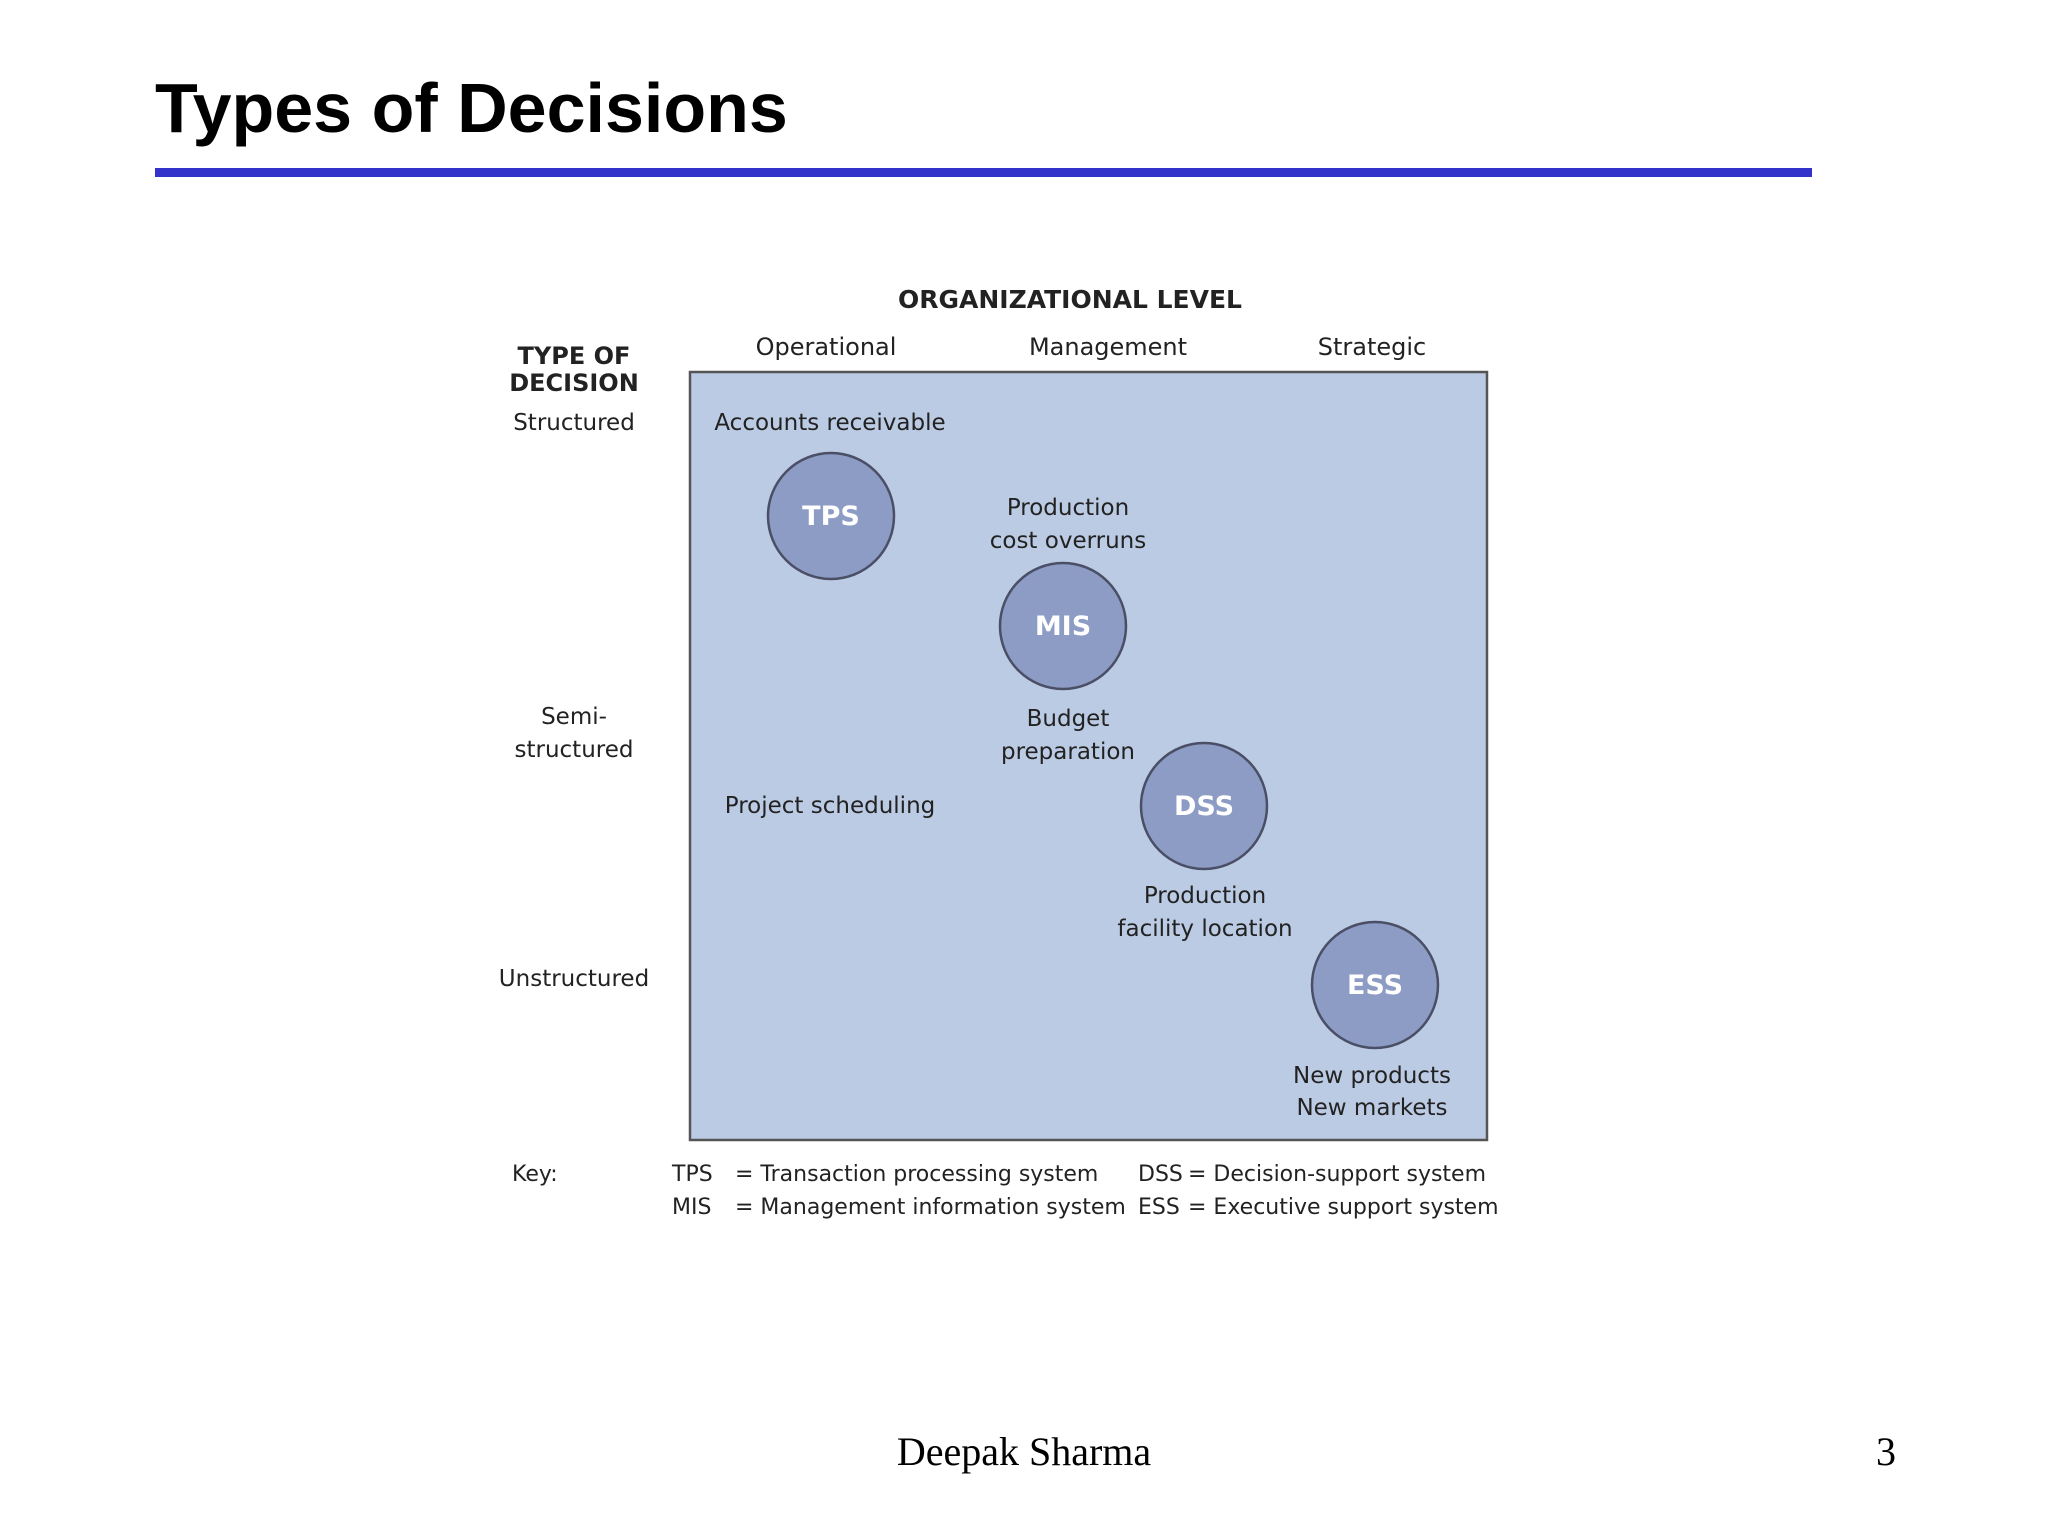  I want to click on tps-circle, so click(831, 516).